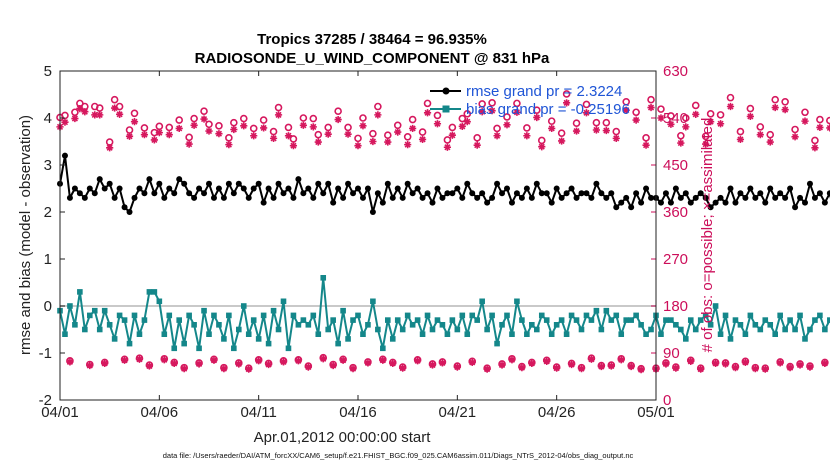  I want to click on y-tick-label-right: 0, so click(667, 400).